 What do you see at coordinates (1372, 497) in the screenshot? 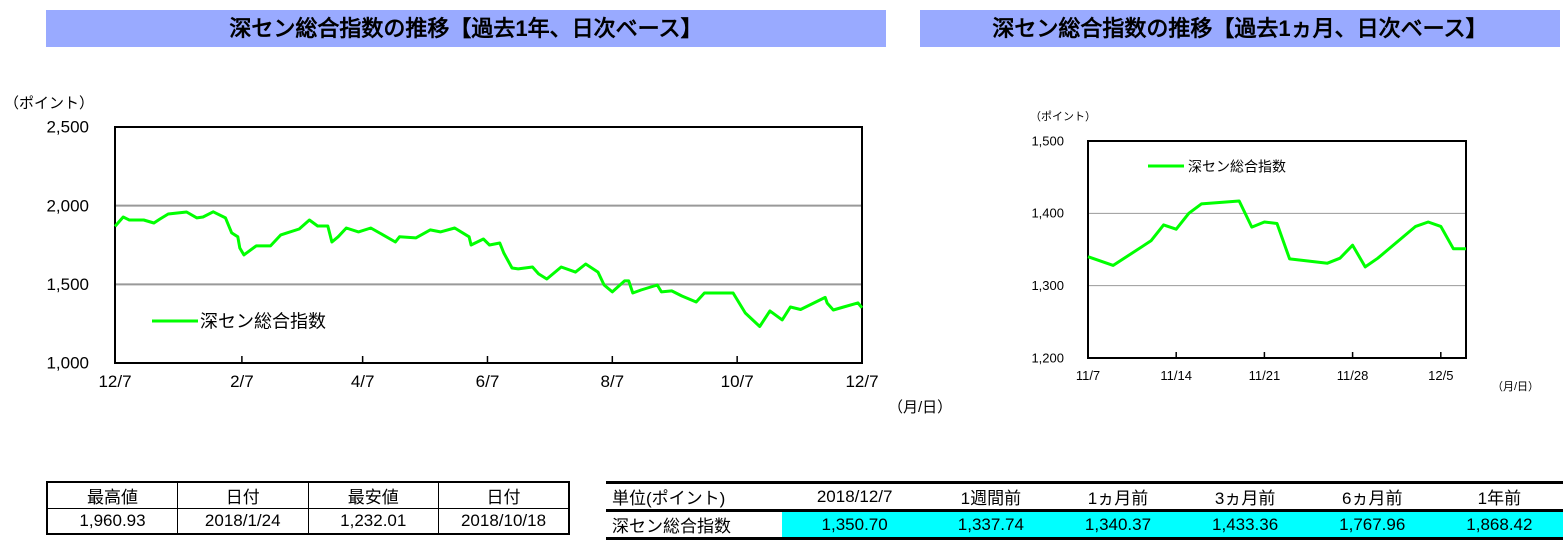
I see `header-cell: 6ヵ月前` at bounding box center [1372, 497].